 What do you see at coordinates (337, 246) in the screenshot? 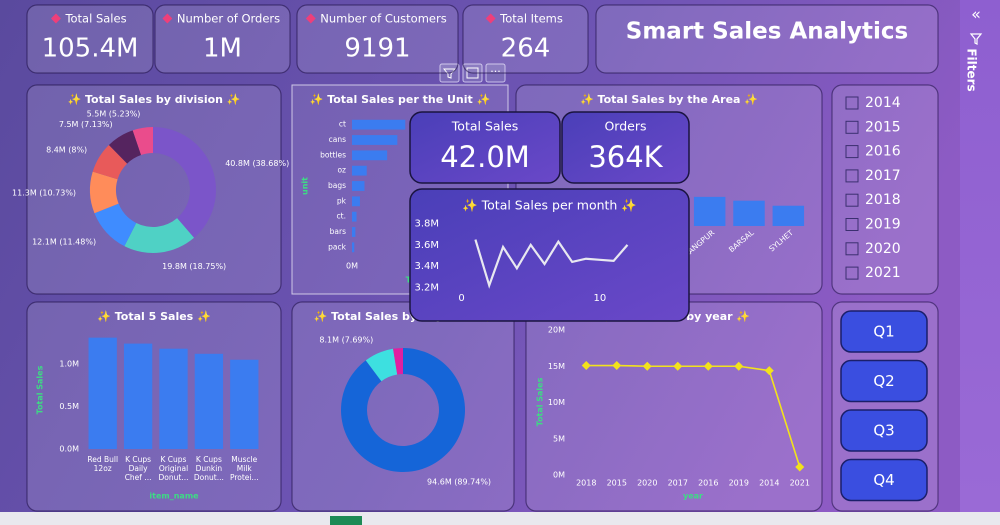
I see `y-tick-label: pack` at bounding box center [337, 246].